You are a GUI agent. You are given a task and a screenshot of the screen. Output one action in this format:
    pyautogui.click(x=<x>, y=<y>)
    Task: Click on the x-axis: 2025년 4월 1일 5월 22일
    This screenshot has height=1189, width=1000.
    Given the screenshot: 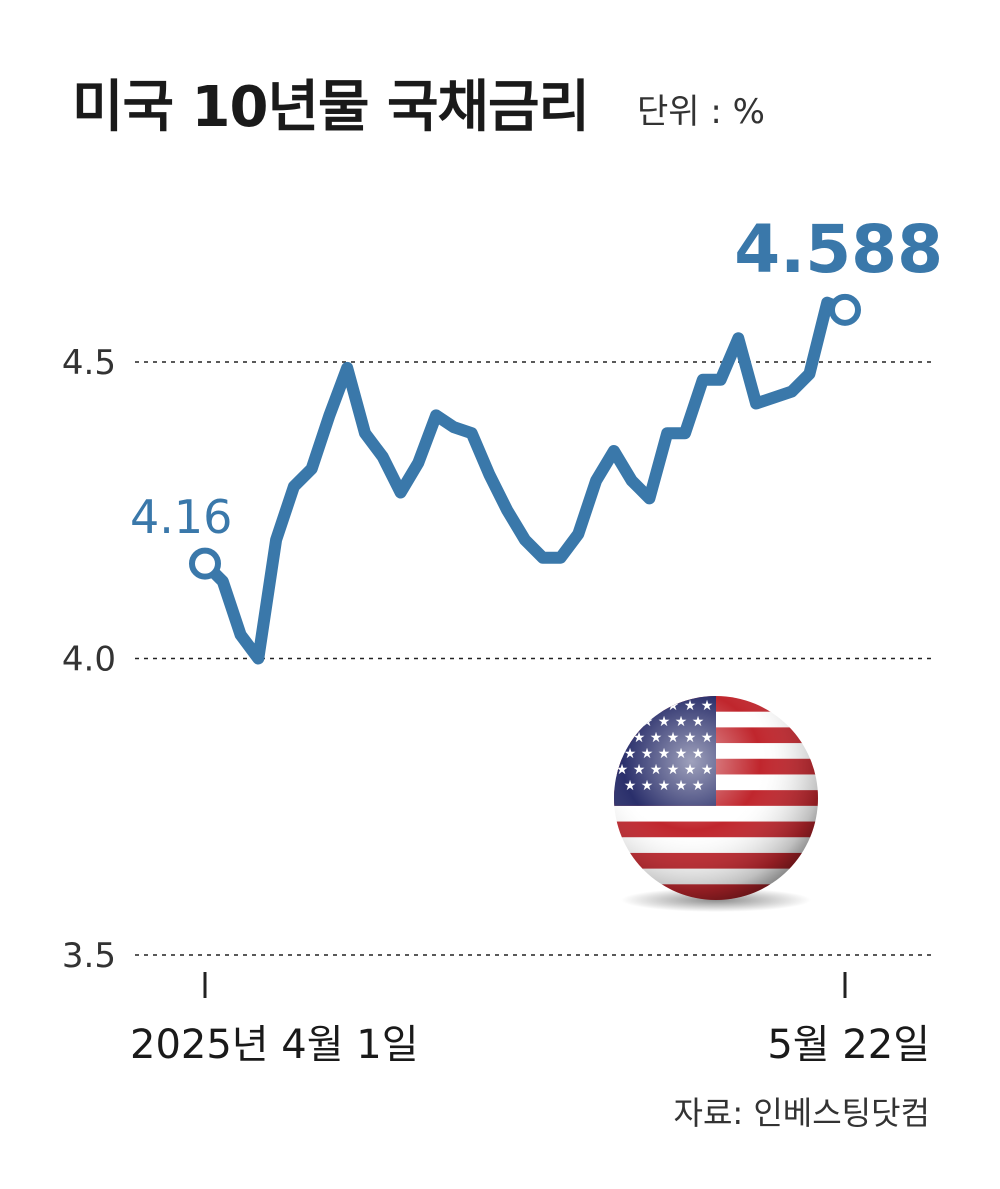 What is the action you would take?
    pyautogui.click(x=530, y=1020)
    